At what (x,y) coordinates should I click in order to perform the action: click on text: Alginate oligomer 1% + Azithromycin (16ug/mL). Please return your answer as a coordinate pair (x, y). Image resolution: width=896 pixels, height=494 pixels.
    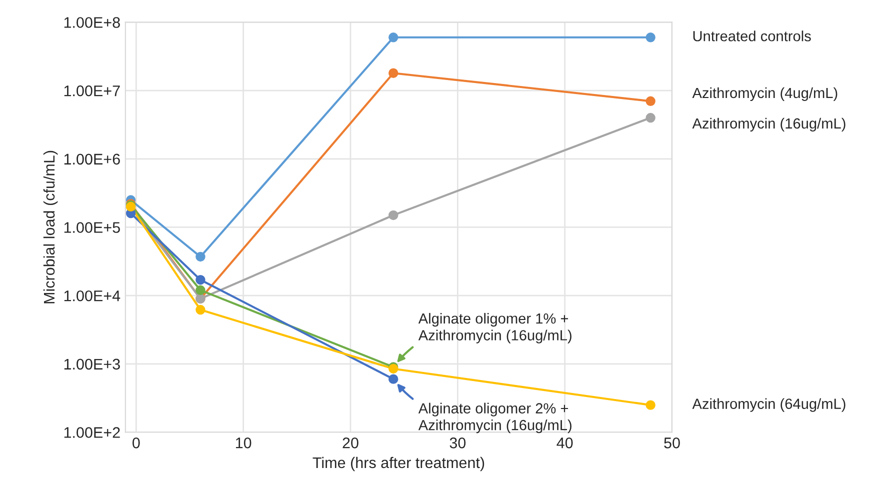
    Looking at the image, I should click on (495, 328).